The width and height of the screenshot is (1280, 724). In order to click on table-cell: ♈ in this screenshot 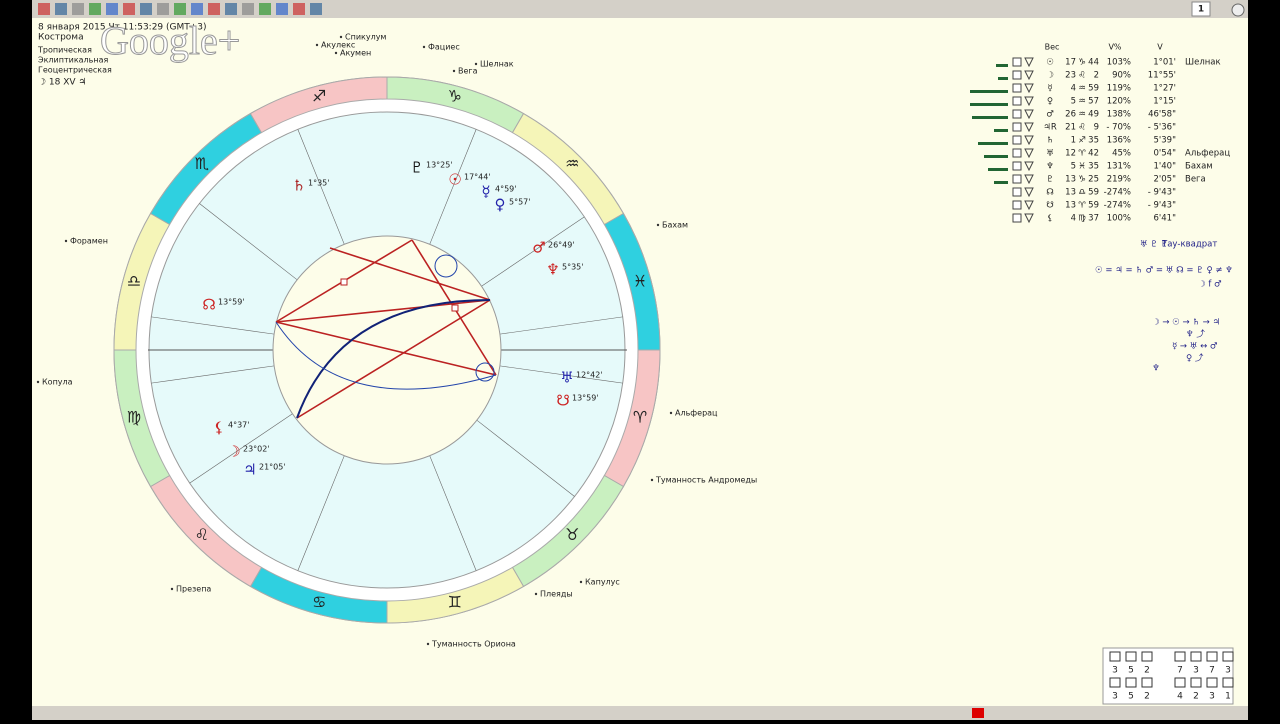, I will do `click(1082, 206)`.